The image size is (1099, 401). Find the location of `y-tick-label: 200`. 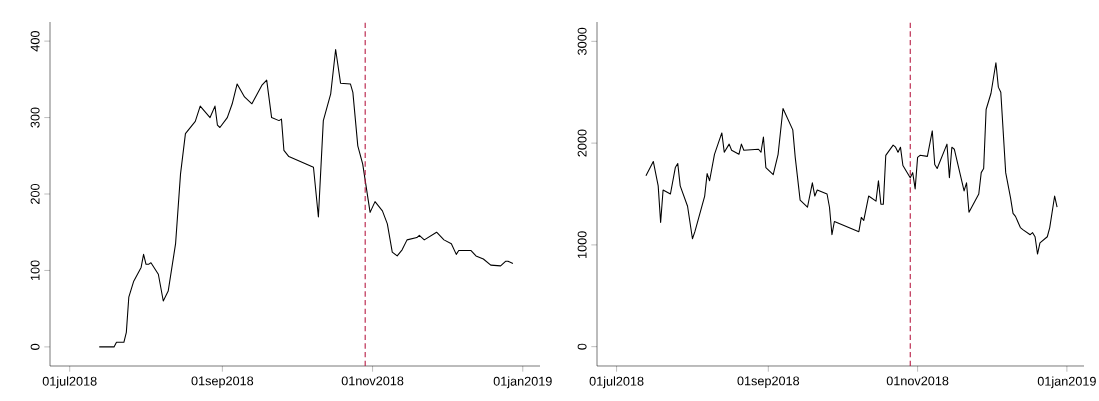

y-tick-label: 200 is located at coordinates (35, 193).